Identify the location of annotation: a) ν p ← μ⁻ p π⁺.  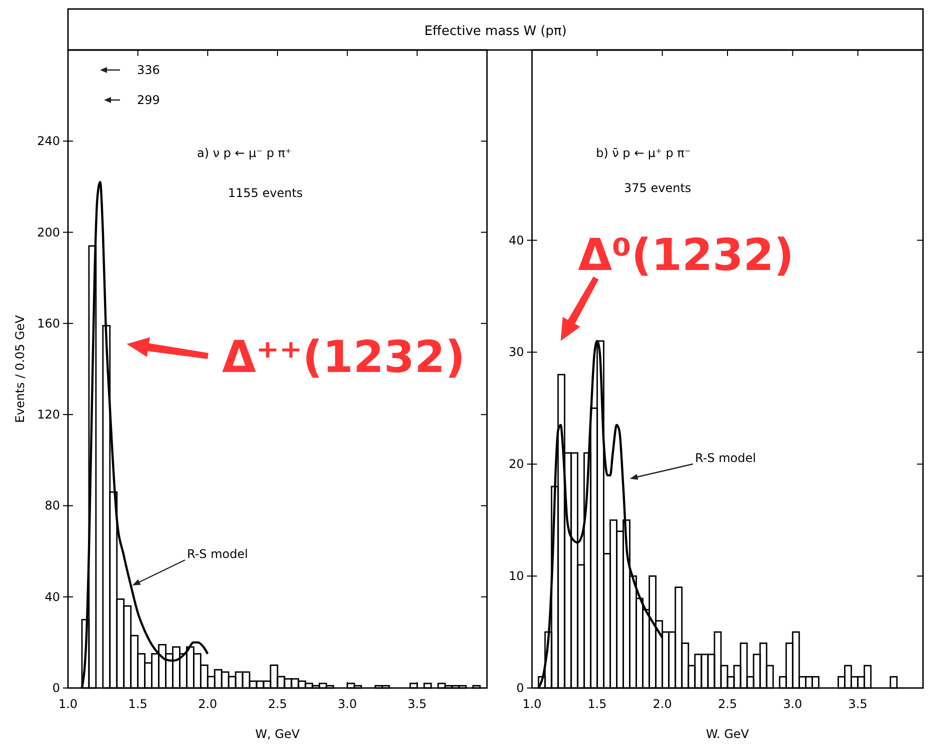
(244, 153).